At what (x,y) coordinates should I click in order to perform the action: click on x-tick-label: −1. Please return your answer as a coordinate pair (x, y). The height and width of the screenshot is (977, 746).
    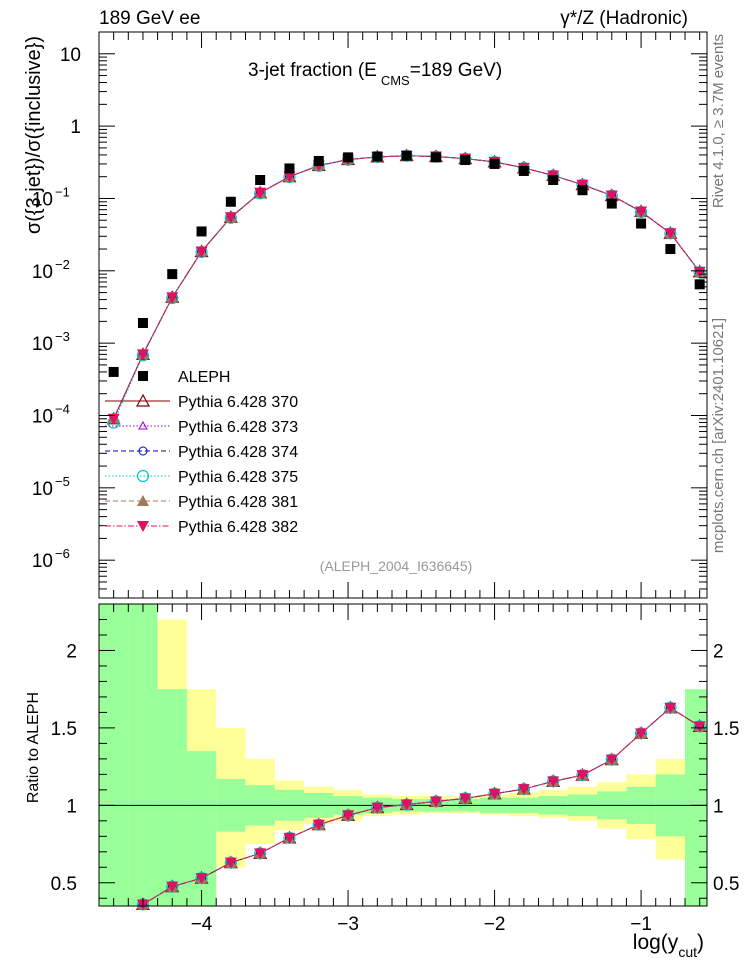
    Looking at the image, I should click on (641, 924).